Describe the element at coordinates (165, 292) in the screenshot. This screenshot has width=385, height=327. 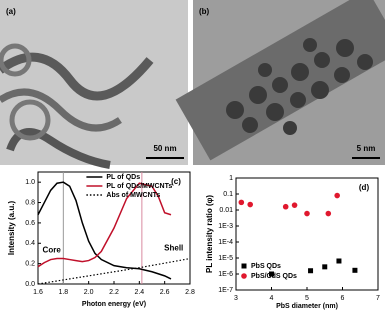
I see `x-tick-label: 2.6` at that location.